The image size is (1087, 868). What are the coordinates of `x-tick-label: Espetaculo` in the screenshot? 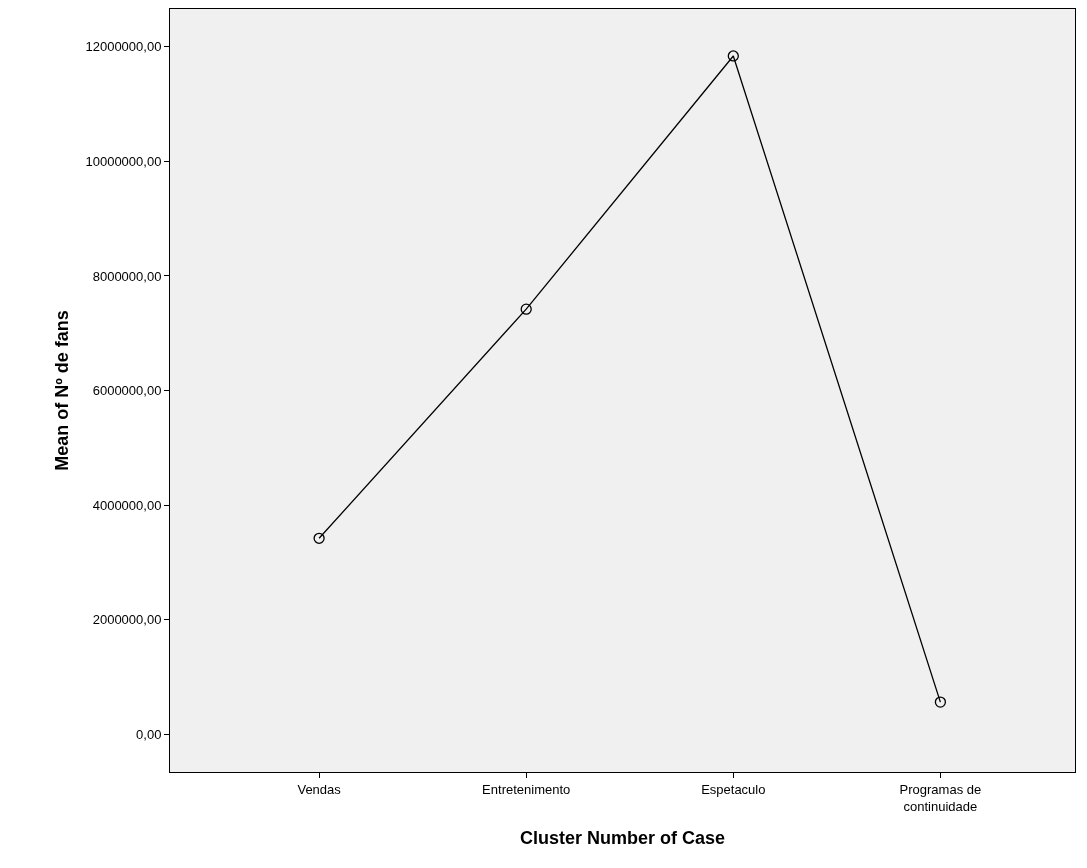 It's located at (733, 789).